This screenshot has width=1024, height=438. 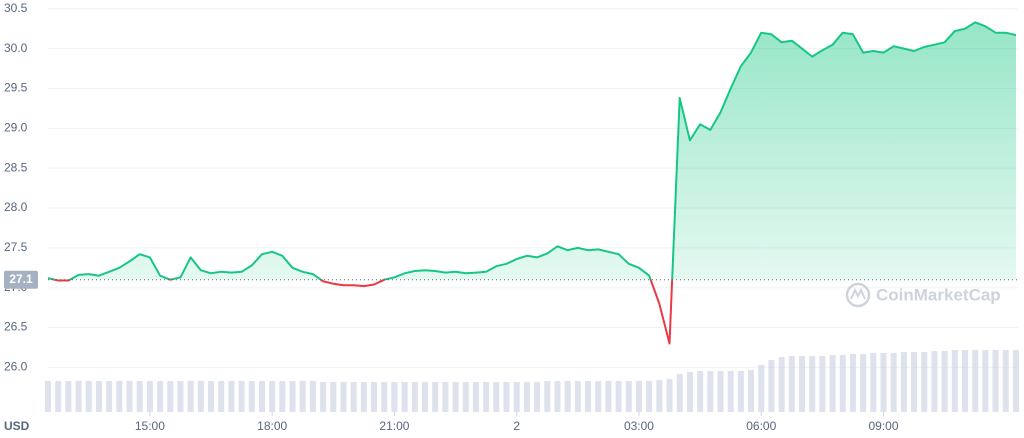 I want to click on x-tick-label: 2, so click(x=516, y=426).